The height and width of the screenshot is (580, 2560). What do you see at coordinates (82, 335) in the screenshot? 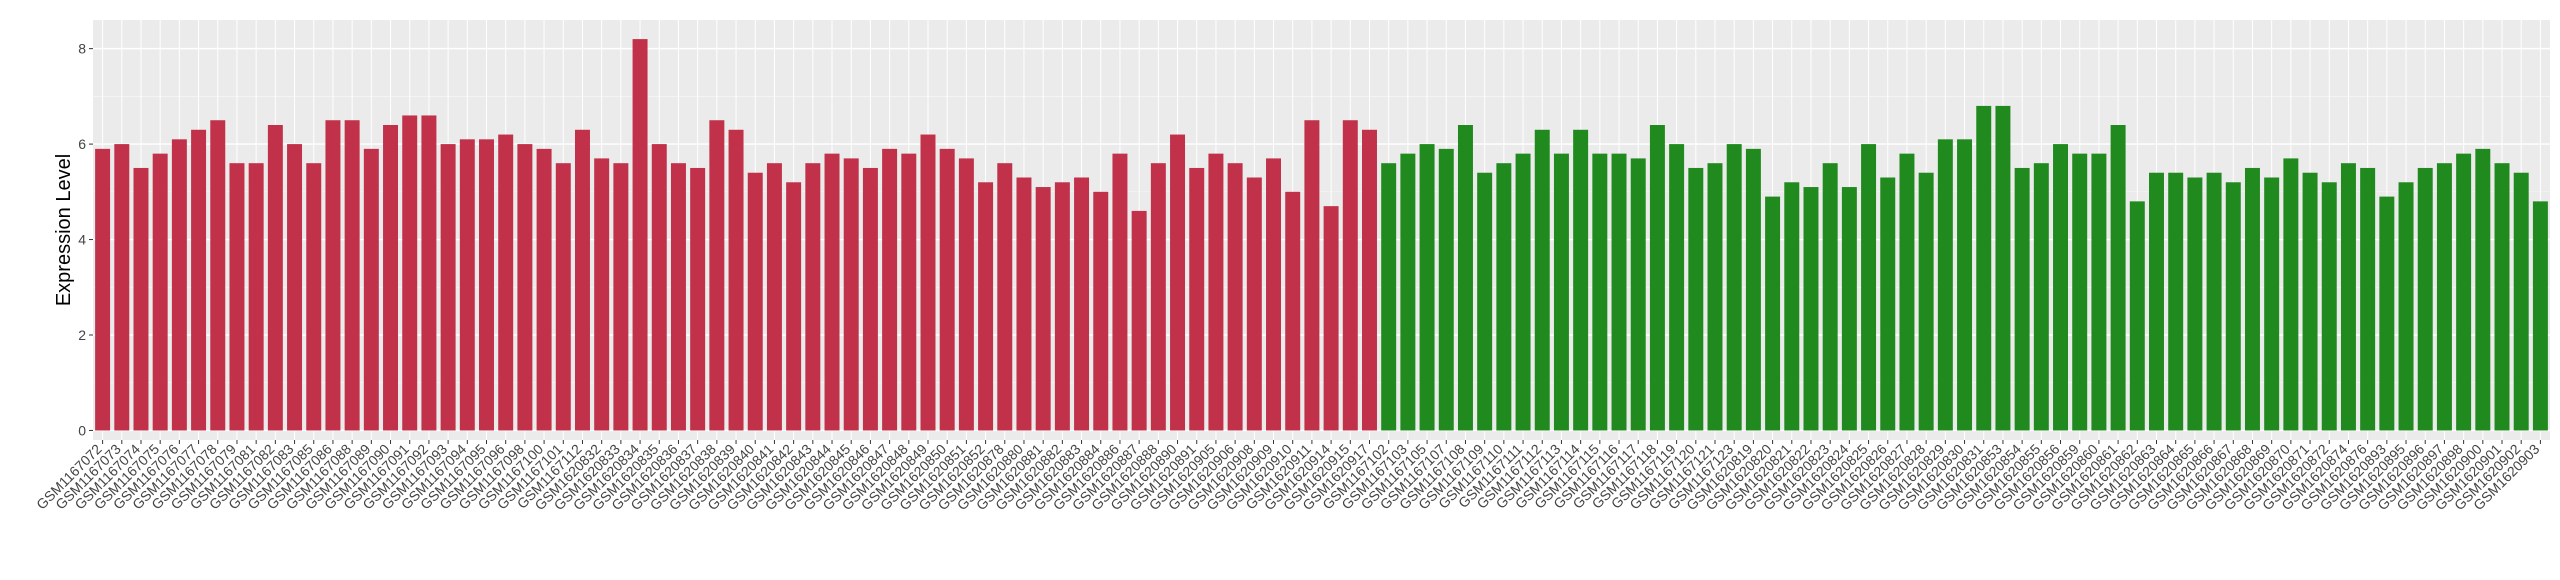
I see `y-tick-label: 2` at bounding box center [82, 335].